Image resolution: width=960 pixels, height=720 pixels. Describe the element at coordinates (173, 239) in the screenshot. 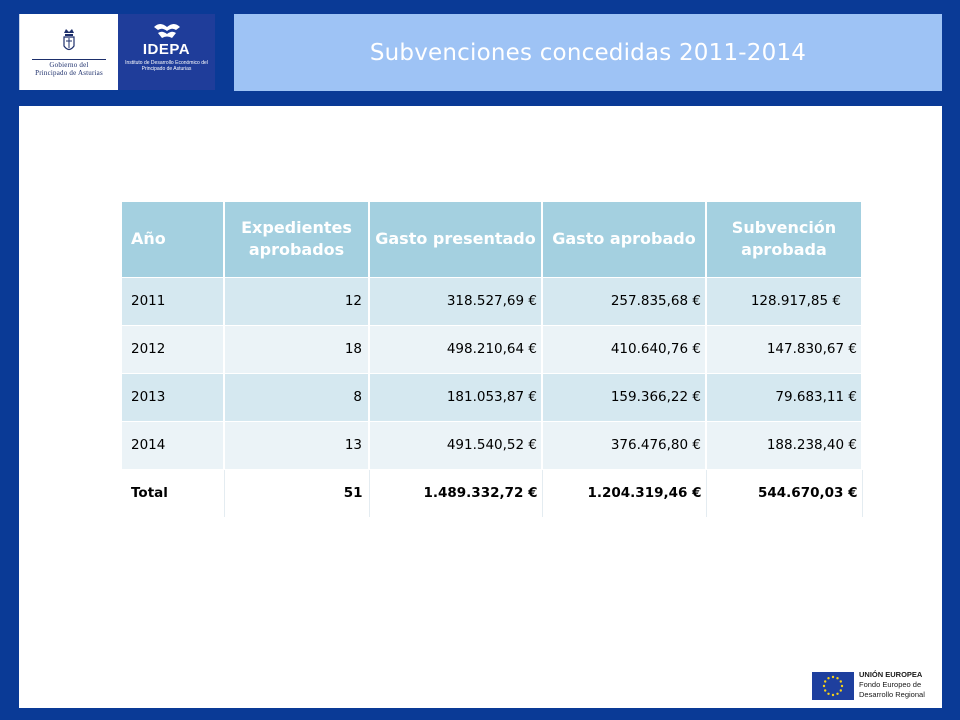

I see `column-header-year: Año` at that location.